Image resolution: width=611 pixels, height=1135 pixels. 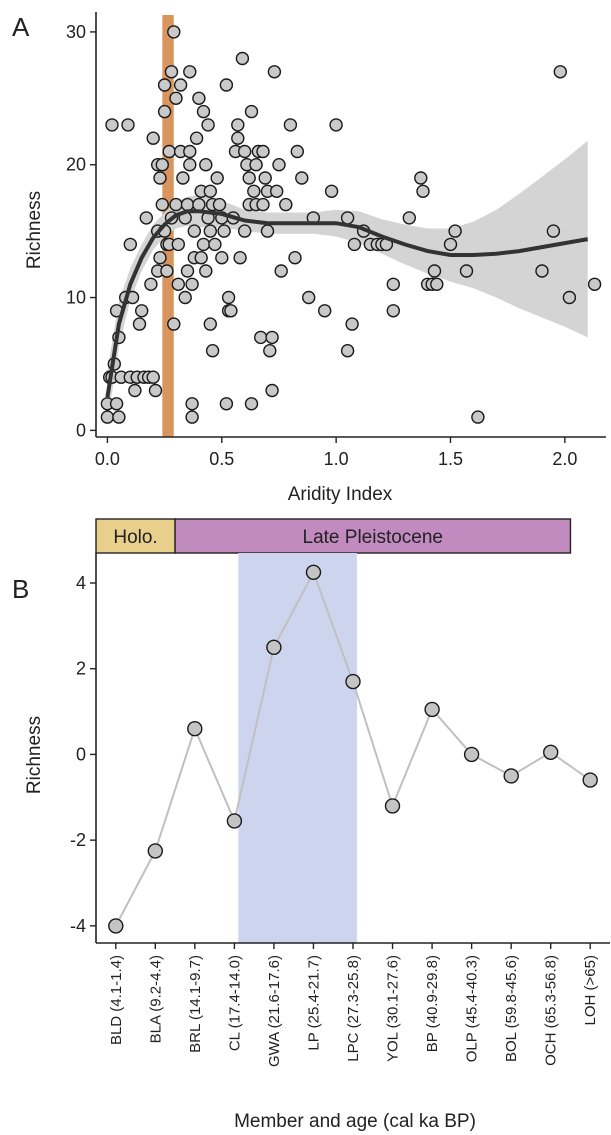 I want to click on panel-a-letter: A, so click(x=21, y=27).